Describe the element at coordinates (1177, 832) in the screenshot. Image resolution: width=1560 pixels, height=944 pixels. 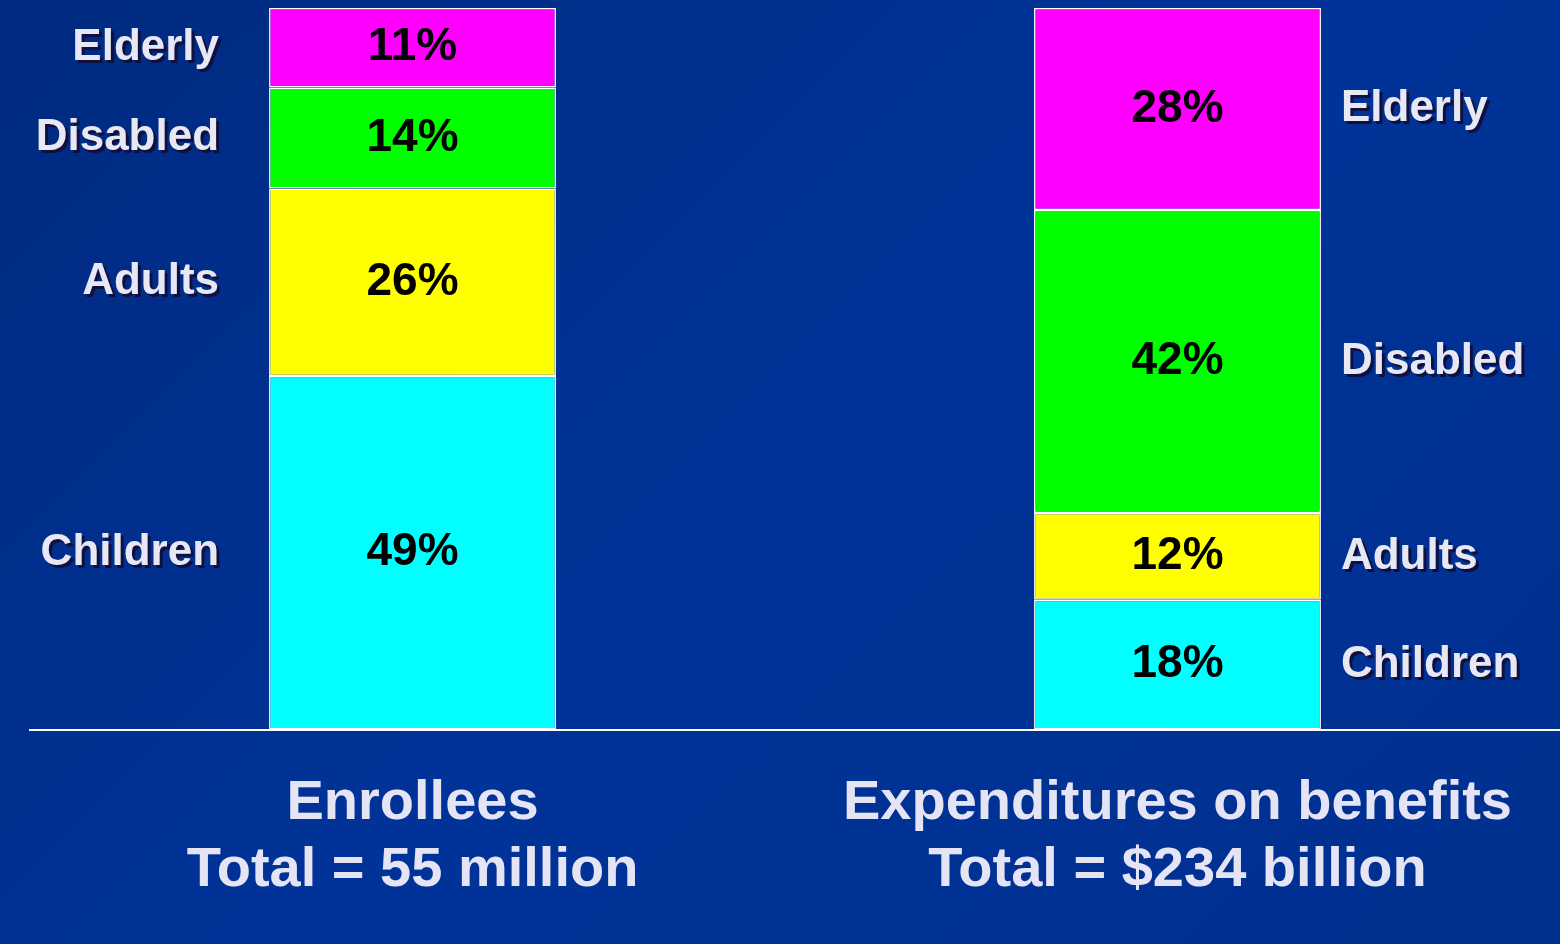
I see `x-tick-label: Expenditures on benefits Total = $234 billion` at that location.